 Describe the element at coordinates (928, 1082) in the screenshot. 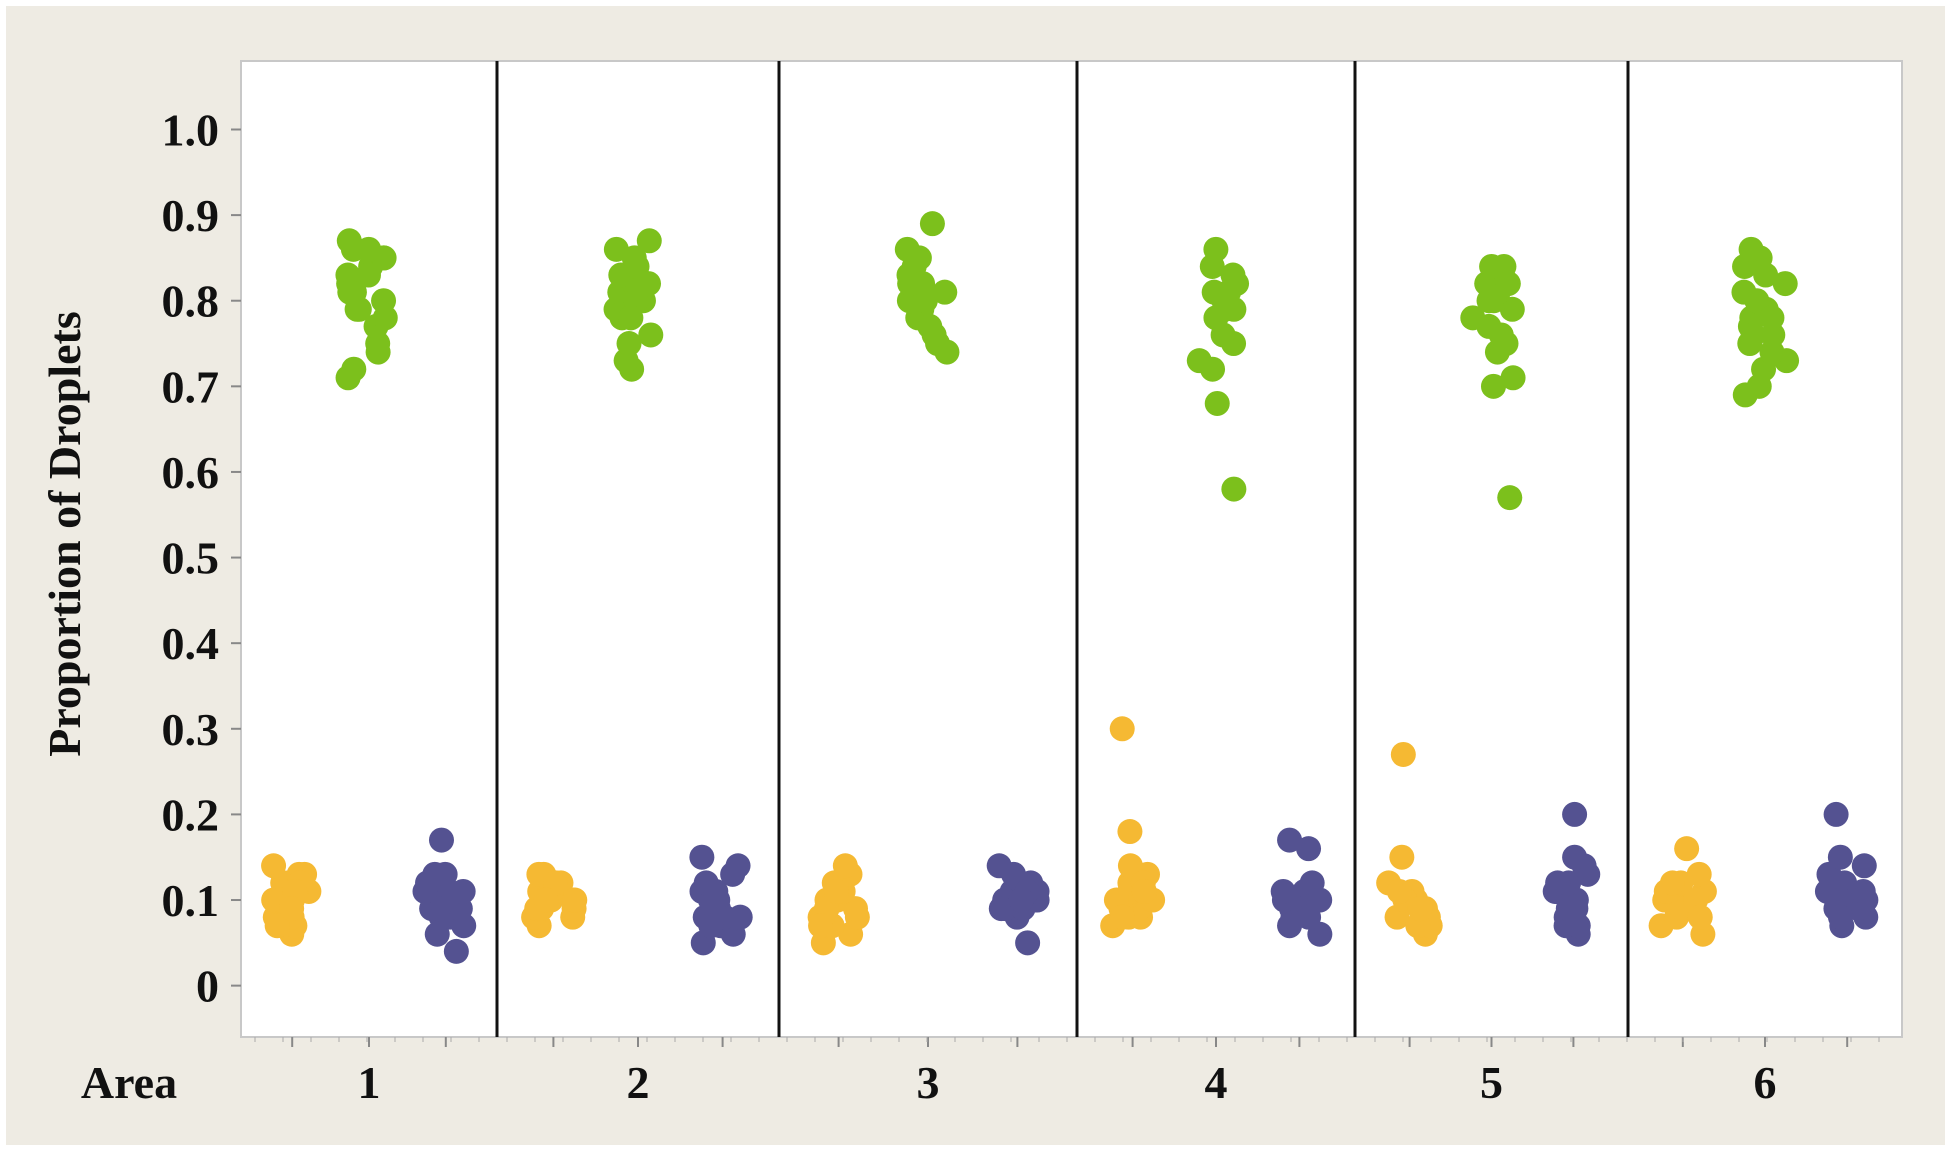

I see `x-category-label: 3` at that location.